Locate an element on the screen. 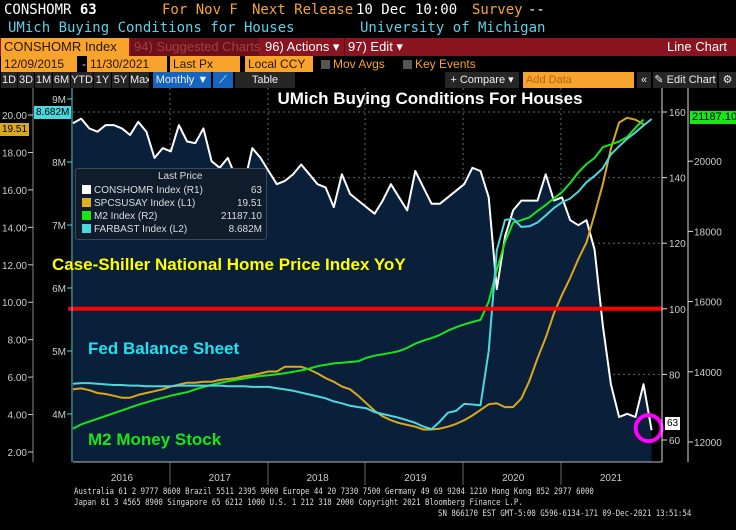 Image resolution: width=736 pixels, height=530 pixels. l1-tick-label: 12.00 is located at coordinates (14, 266).